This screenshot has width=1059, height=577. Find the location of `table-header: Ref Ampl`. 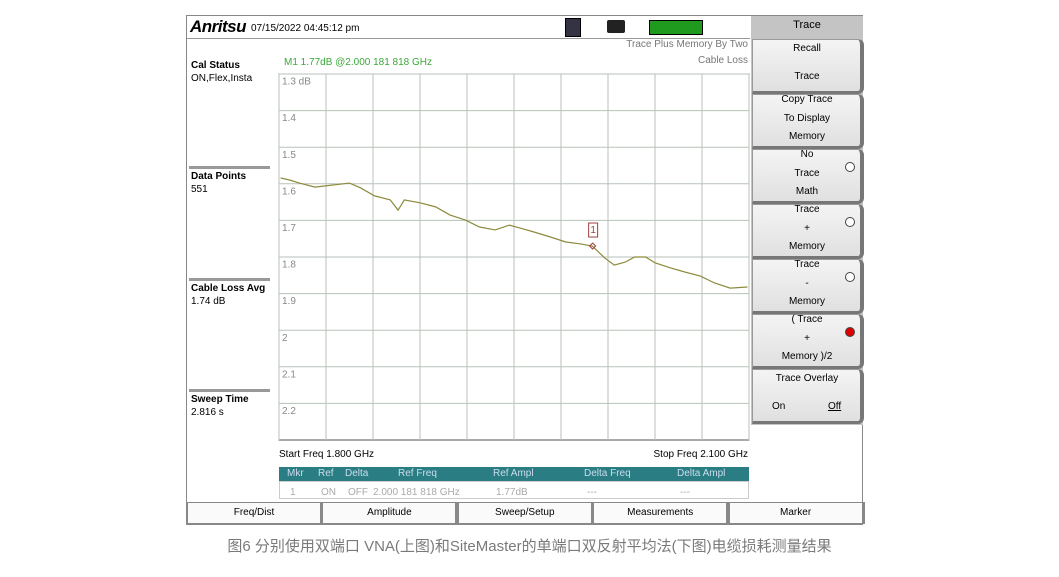

table-header: Ref Ampl is located at coordinates (513, 473).